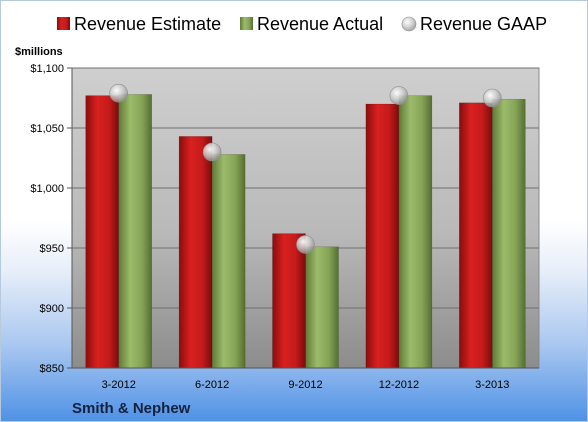 The width and height of the screenshot is (588, 422). Describe the element at coordinates (195, 252) in the screenshot. I see `bar-revenue-estimate-6-2012` at that location.